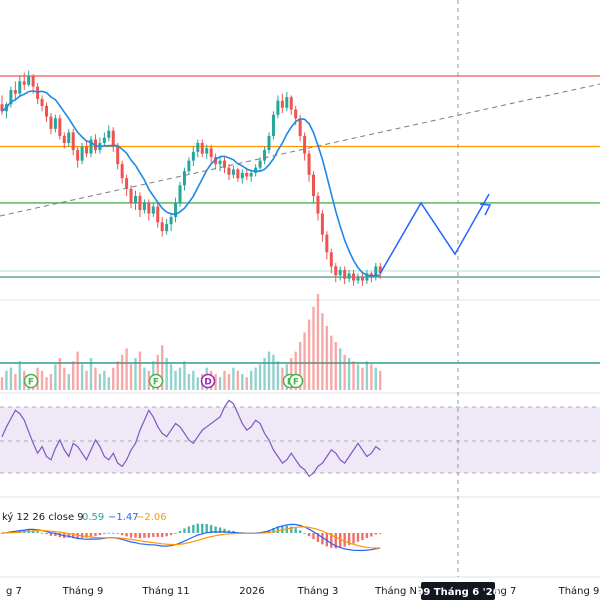 This screenshot has height=600, width=600. Describe the element at coordinates (434, 233) in the screenshot. I see `projection-path` at that location.